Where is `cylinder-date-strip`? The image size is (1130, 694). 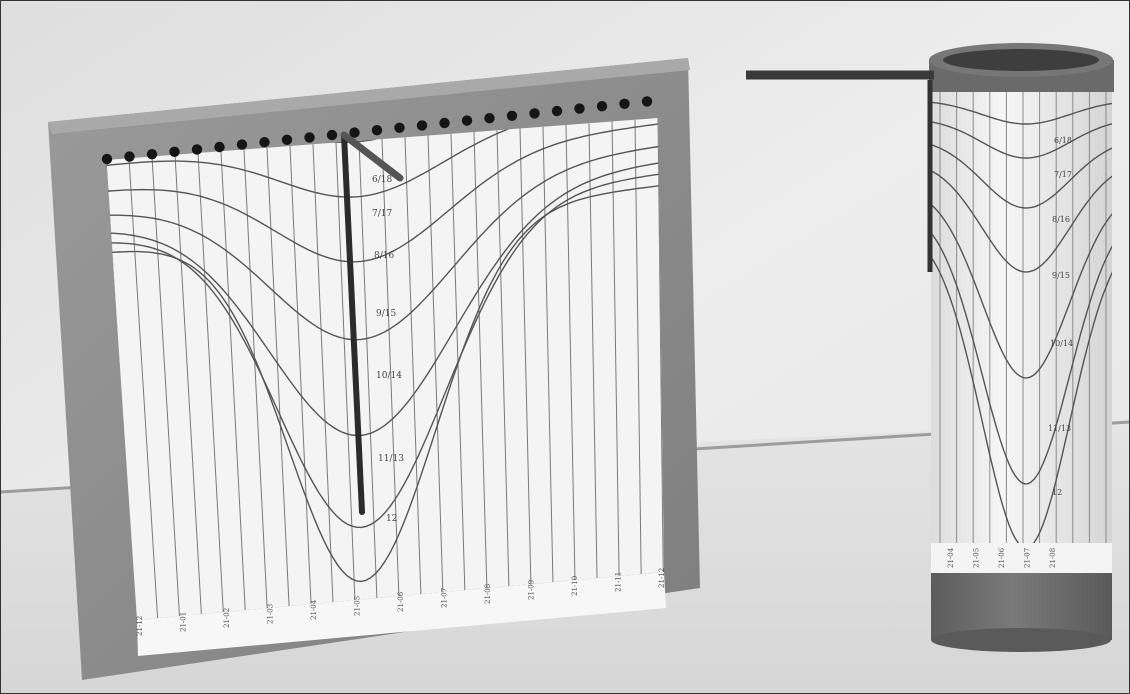
cylinder-date-strip is located at coordinates (1021, 558).